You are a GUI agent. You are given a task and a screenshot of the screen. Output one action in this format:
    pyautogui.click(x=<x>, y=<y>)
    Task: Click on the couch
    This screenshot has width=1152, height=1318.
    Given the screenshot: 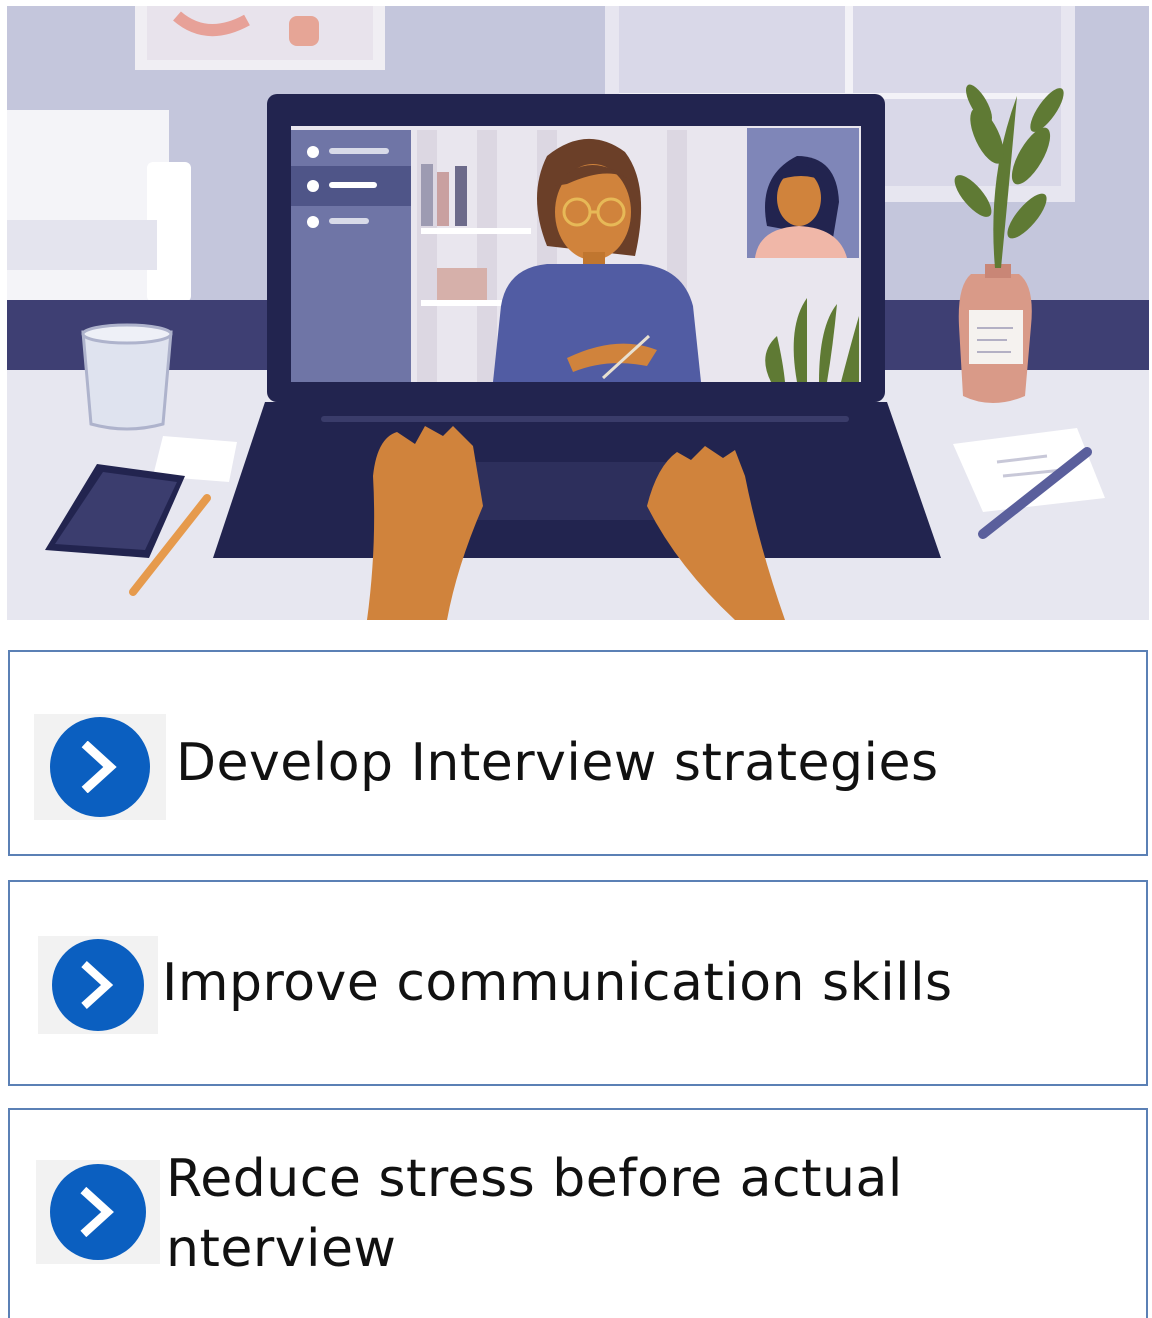 What is the action you would take?
    pyautogui.click(x=88, y=205)
    